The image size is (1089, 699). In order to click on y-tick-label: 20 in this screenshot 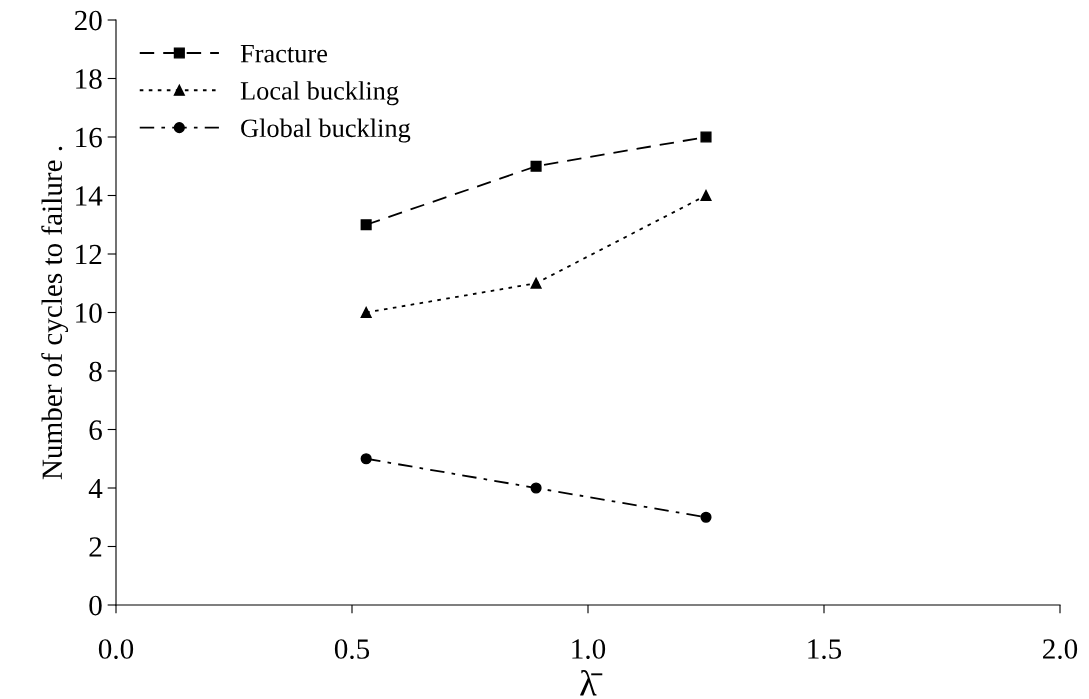, I will do `click(88, 20)`.